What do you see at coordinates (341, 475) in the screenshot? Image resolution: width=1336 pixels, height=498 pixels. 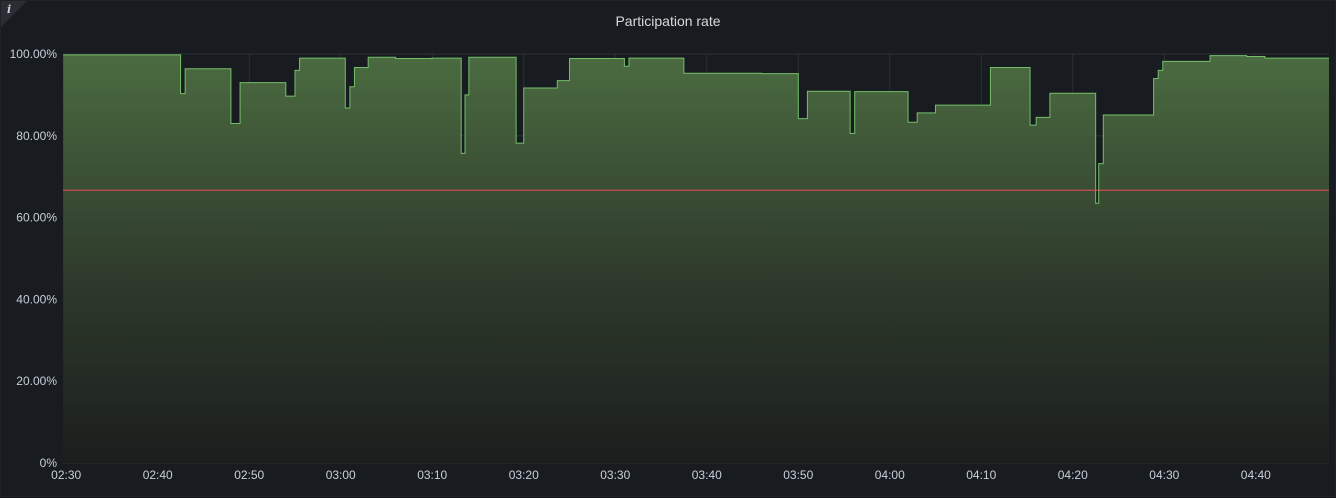 I see `x-tick-label: 03:00` at bounding box center [341, 475].